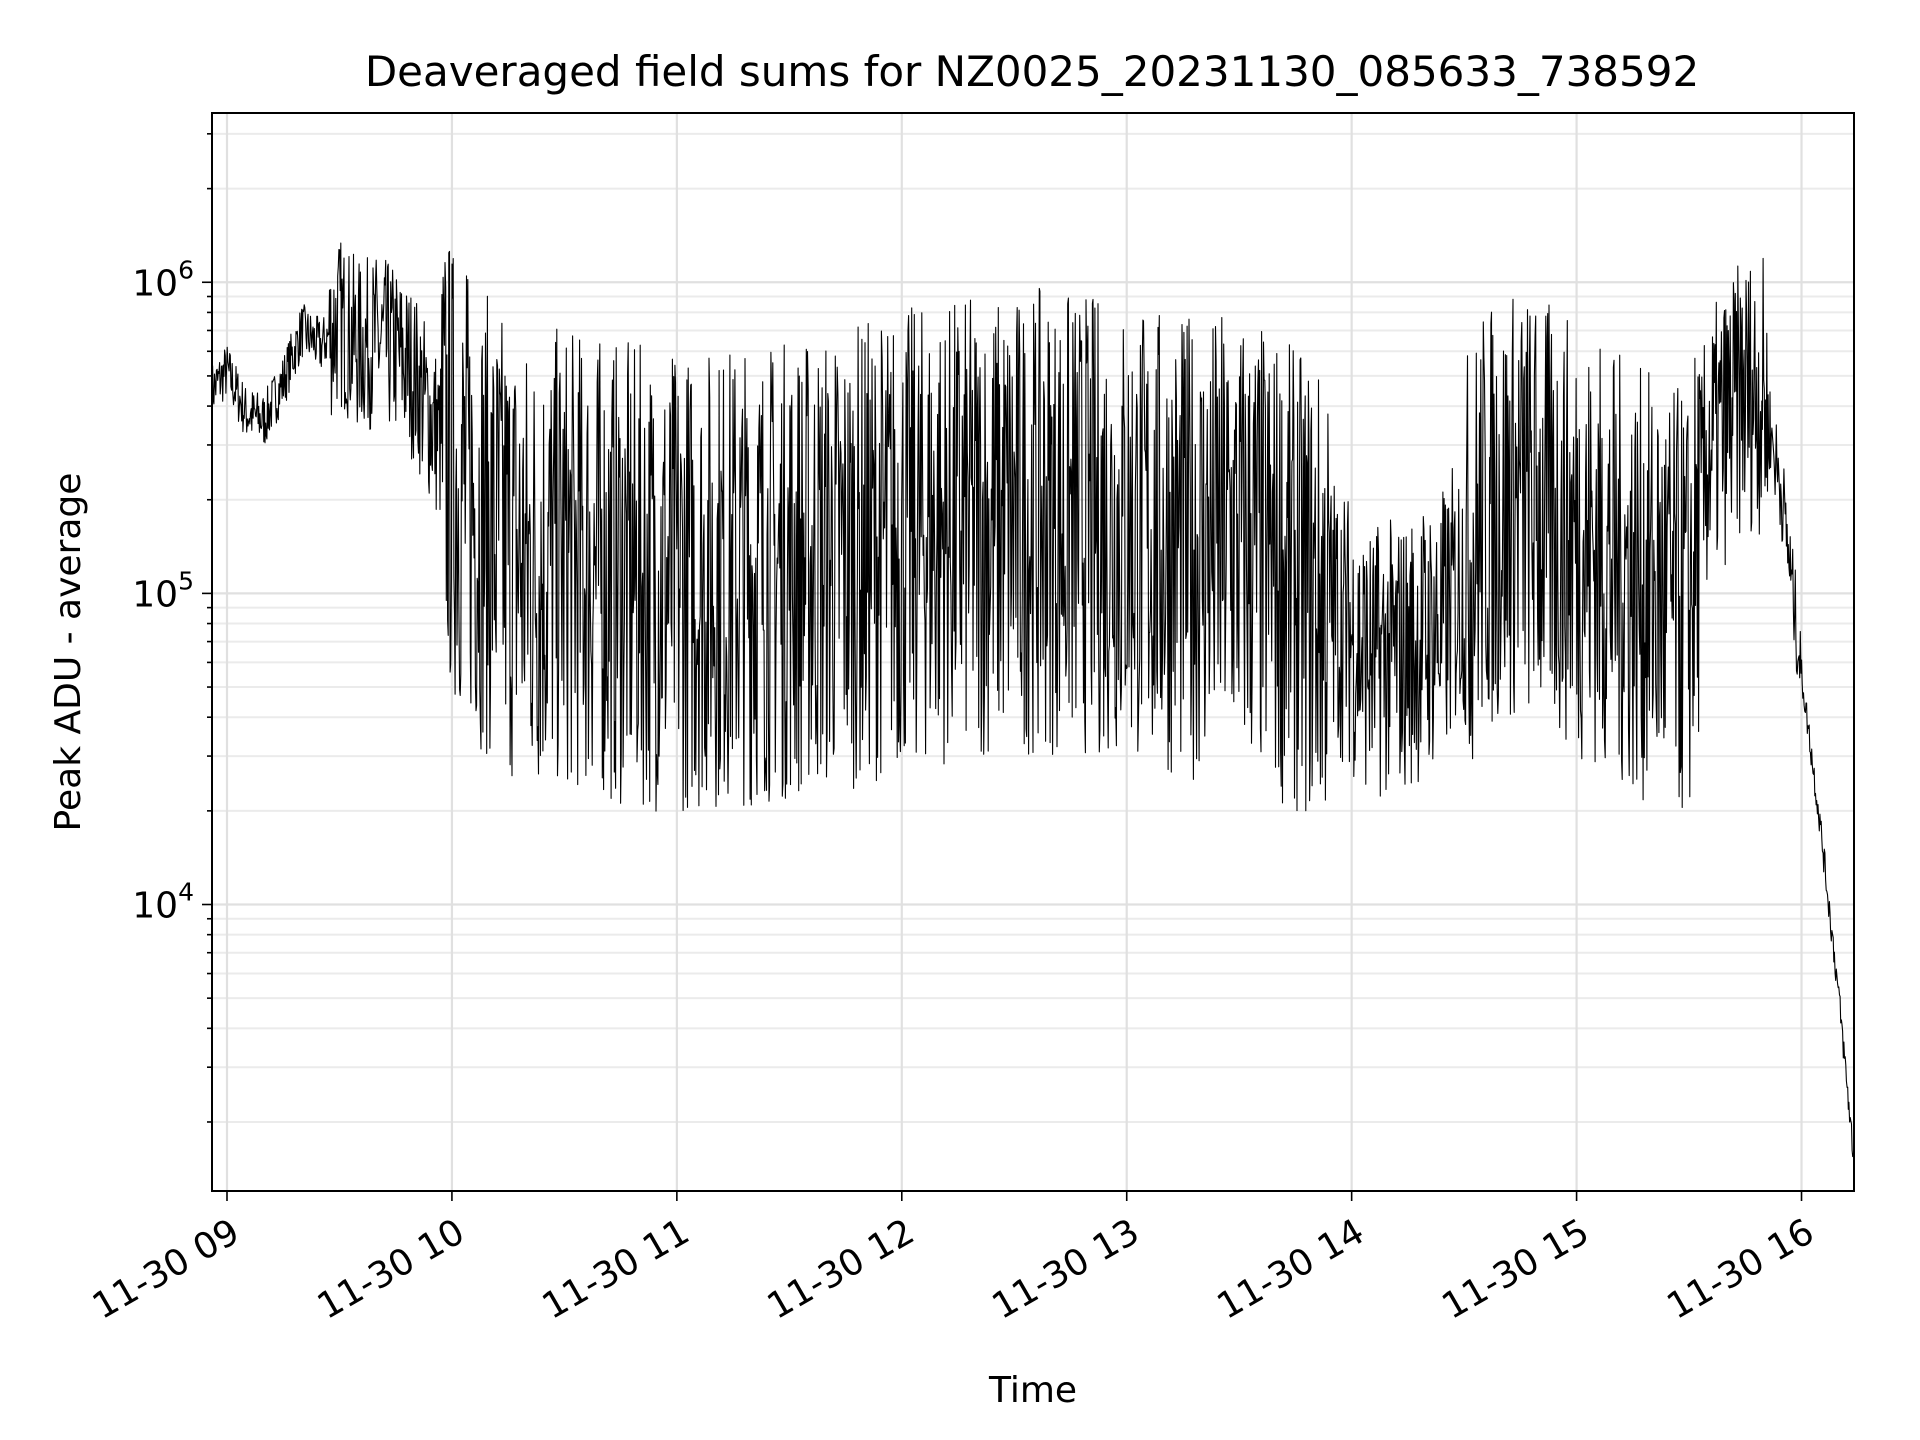 The width and height of the screenshot is (1920, 1440). What do you see at coordinates (68, 652) in the screenshot?
I see `y-axis-label: Peak ADU - average` at bounding box center [68, 652].